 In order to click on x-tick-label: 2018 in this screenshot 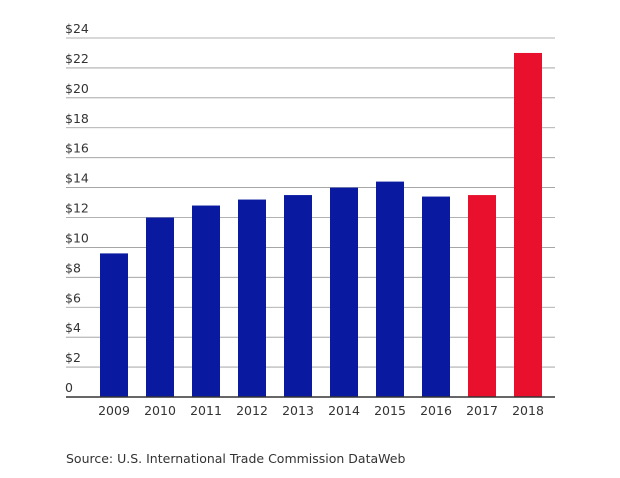, I will do `click(528, 410)`.